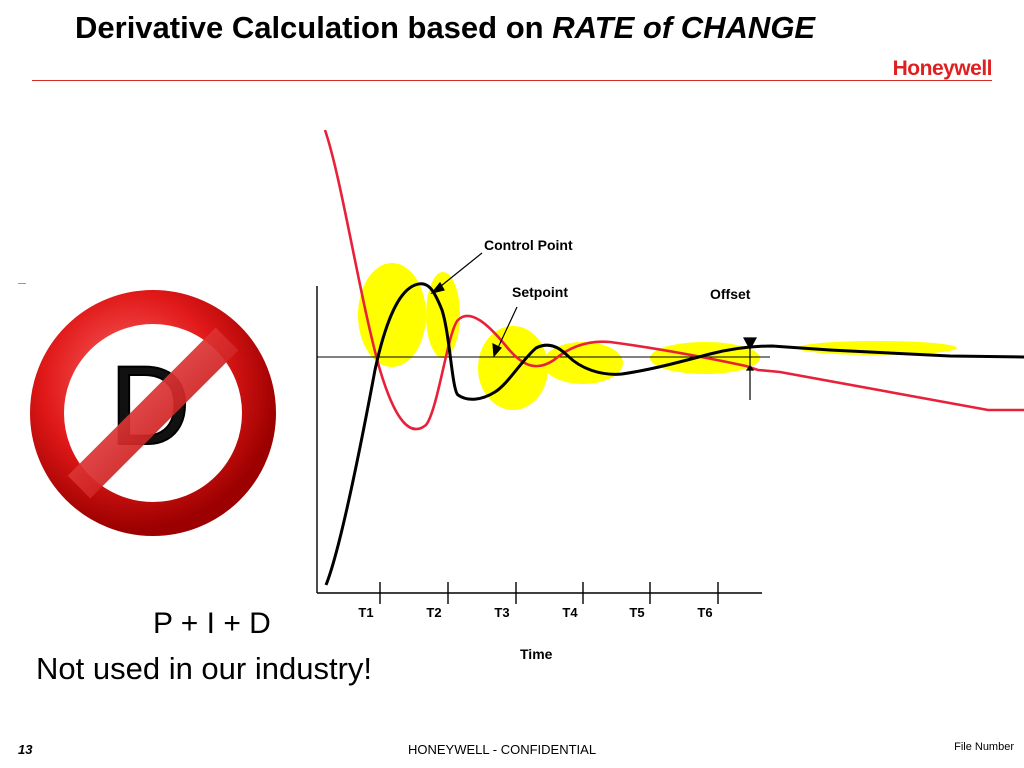 This screenshot has height=768, width=1024. I want to click on highlight-t3, so click(513, 368).